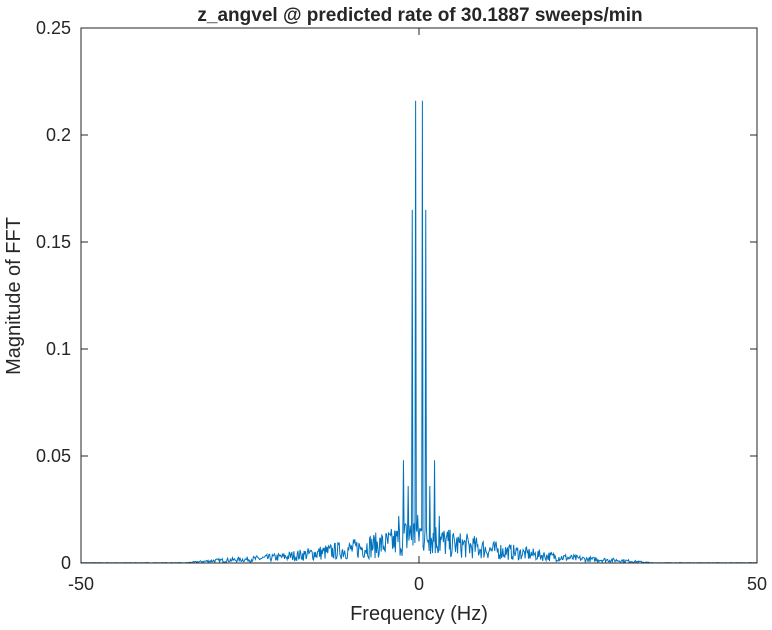 The image size is (772, 630). Describe the element at coordinates (419, 614) in the screenshot. I see `x-axis-label: Frequency (Hz)` at that location.